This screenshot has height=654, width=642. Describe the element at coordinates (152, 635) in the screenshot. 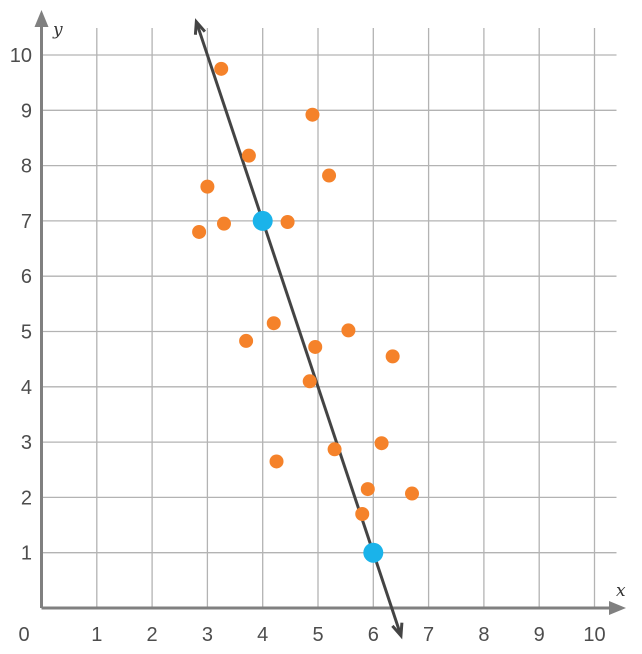

I see `x-tick-label: 2` at that location.